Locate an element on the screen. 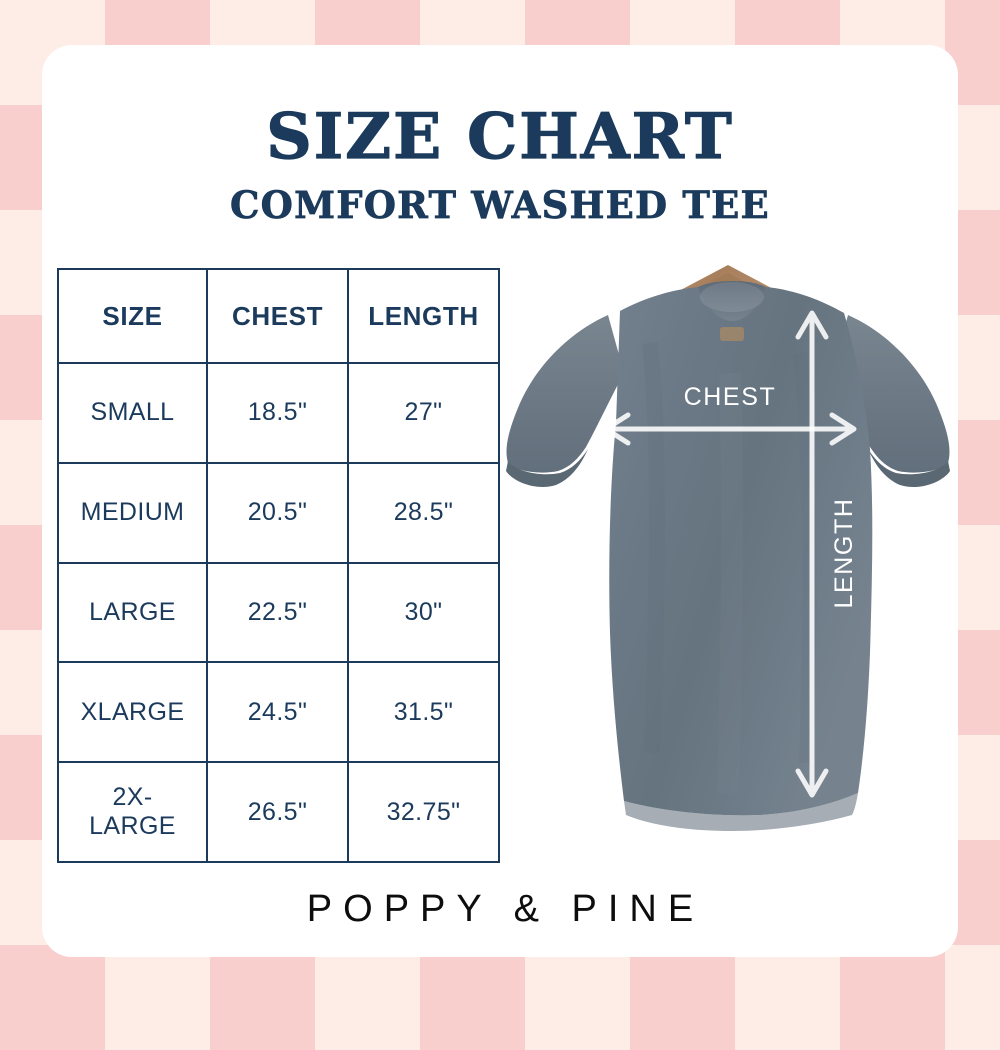 The width and height of the screenshot is (1000, 1050). cell-size: LARGE is located at coordinates (132, 612).